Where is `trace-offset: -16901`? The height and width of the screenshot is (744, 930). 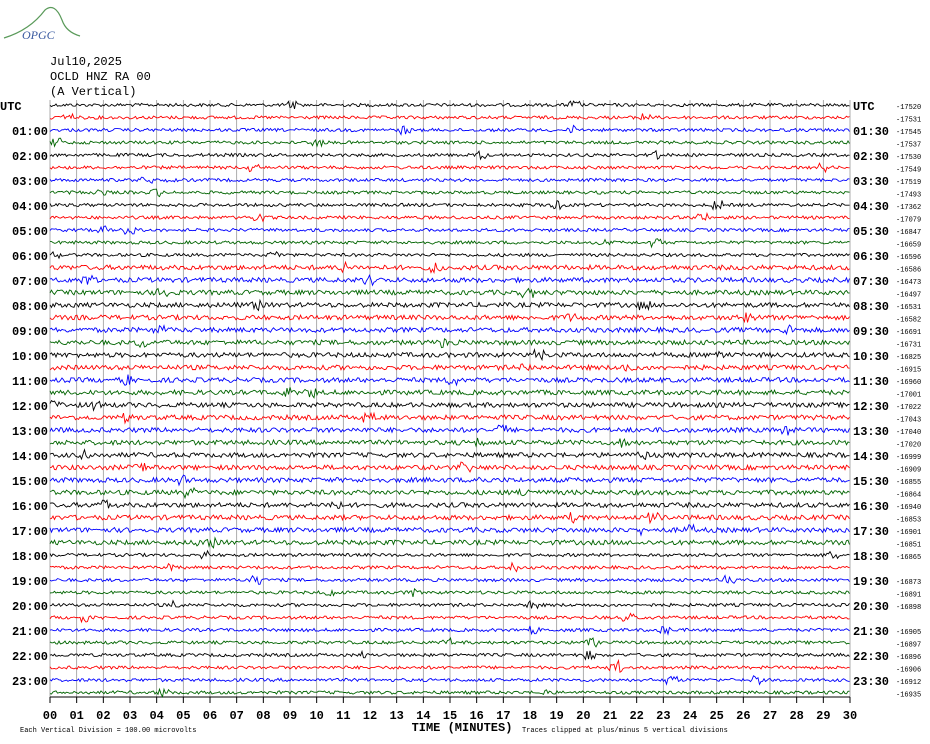 trace-offset: -16901 is located at coordinates (908, 533).